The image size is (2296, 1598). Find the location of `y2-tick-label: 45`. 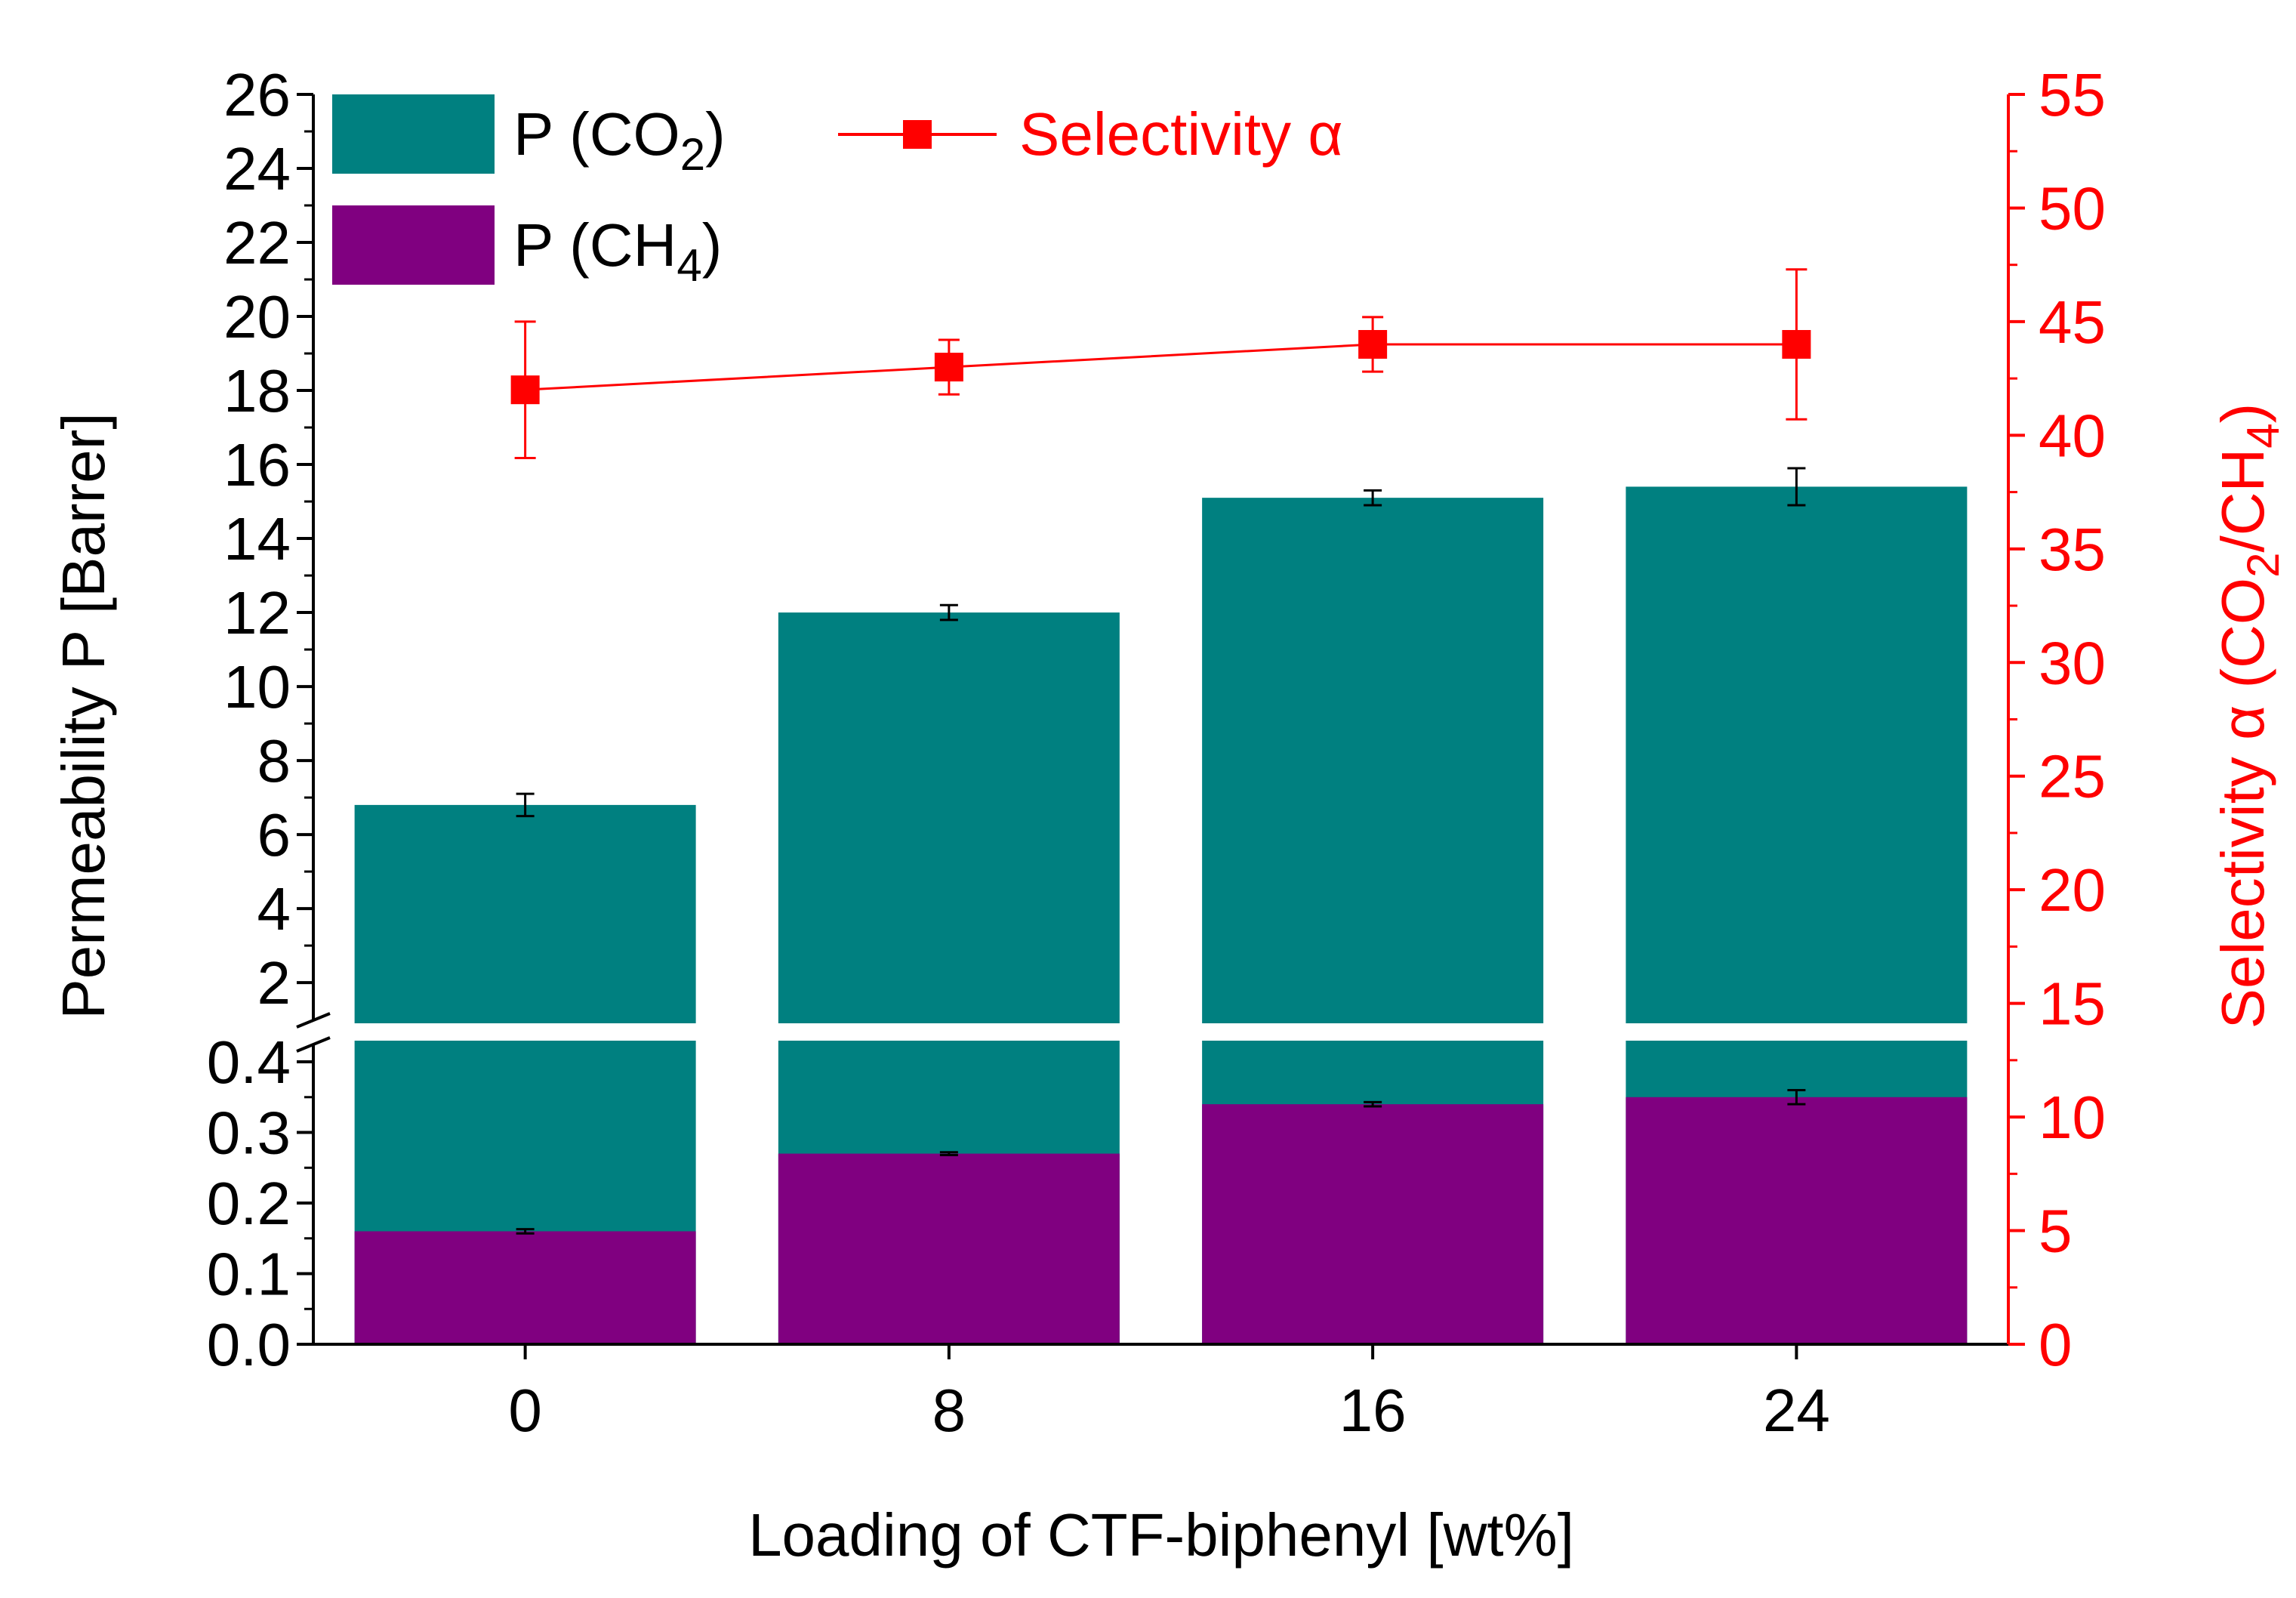

y2-tick-label: 45 is located at coordinates (2072, 322).